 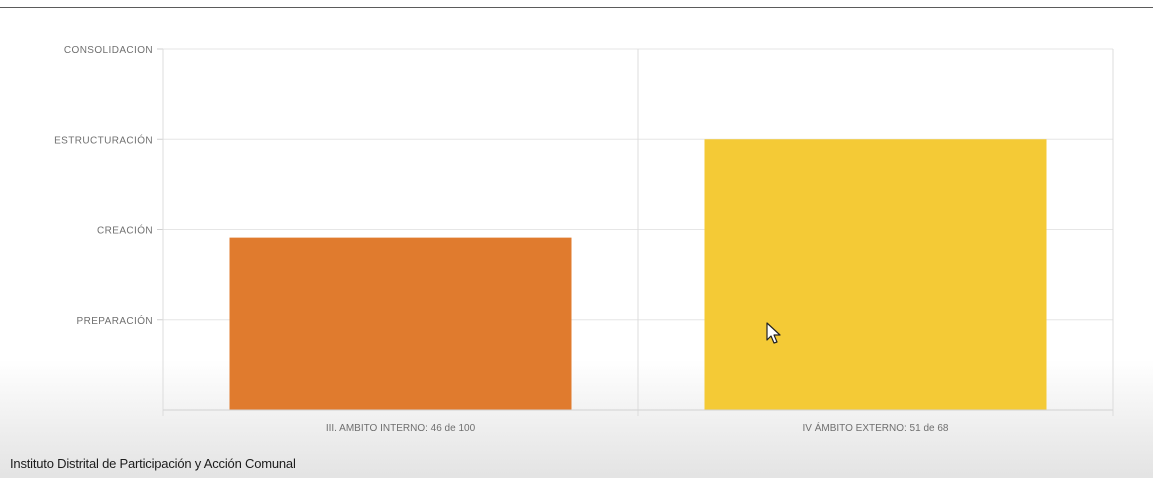 What do you see at coordinates (115, 320) in the screenshot?
I see `y-tick-label: PREPARACIÓN` at bounding box center [115, 320].